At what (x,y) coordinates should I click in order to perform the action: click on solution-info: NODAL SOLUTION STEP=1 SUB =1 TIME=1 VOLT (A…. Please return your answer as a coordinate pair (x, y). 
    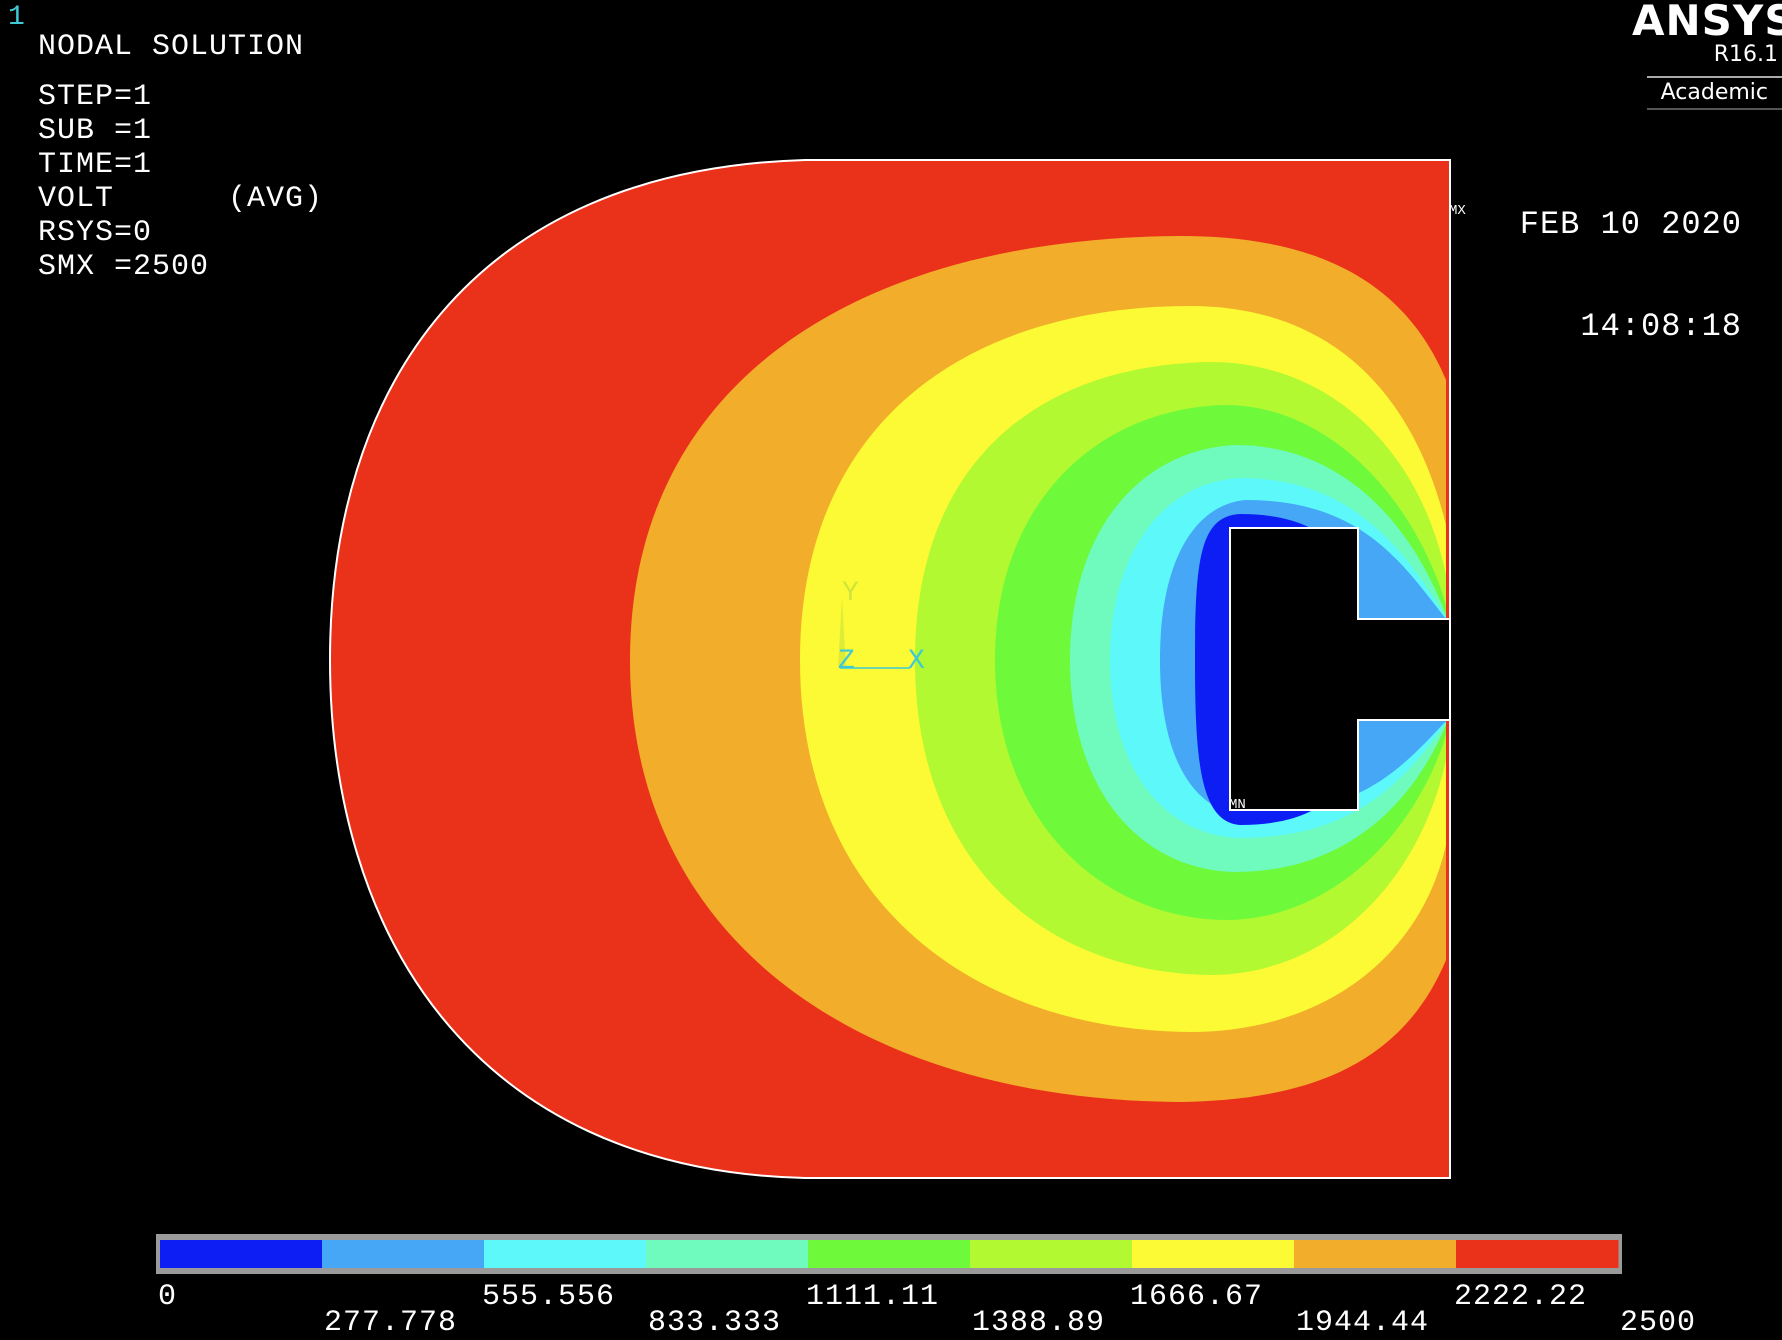
    Looking at the image, I should click on (180, 157).